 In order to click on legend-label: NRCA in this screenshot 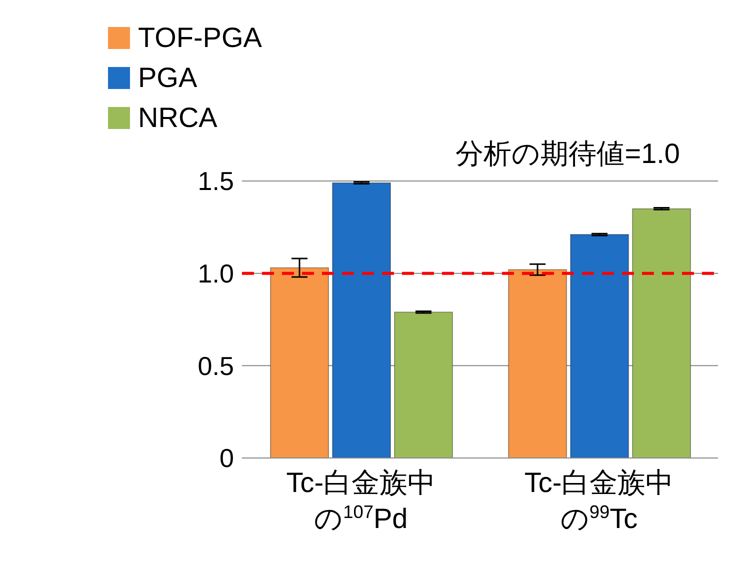, I will do `click(178, 118)`.